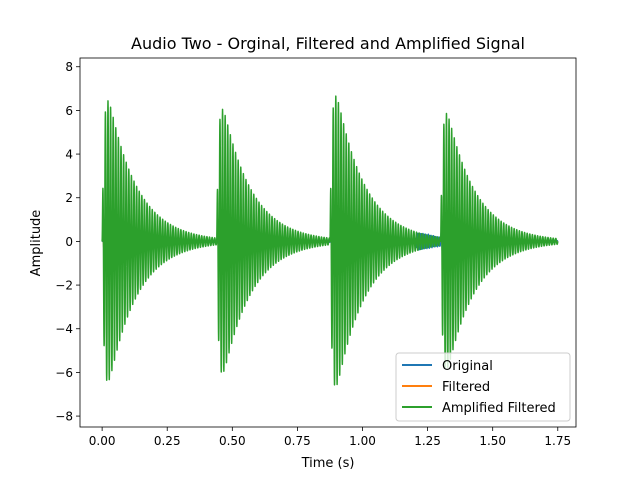 This screenshot has width=640, height=480. What do you see at coordinates (64, 373) in the screenshot?
I see `y-tick-label: −6` at bounding box center [64, 373].